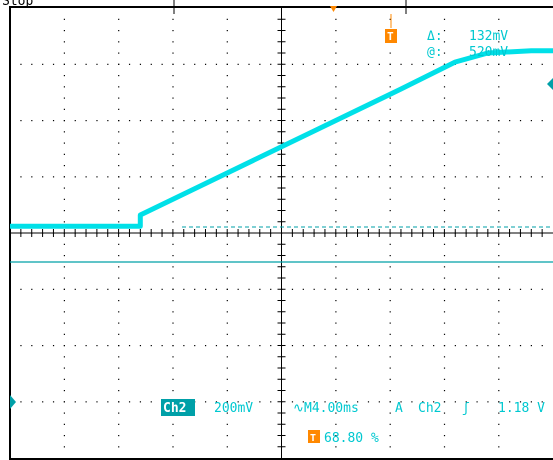 The width and height of the screenshot is (553, 460). What do you see at coordinates (13, 402) in the screenshot?
I see `ch2-ground-marker-icon` at bounding box center [13, 402].